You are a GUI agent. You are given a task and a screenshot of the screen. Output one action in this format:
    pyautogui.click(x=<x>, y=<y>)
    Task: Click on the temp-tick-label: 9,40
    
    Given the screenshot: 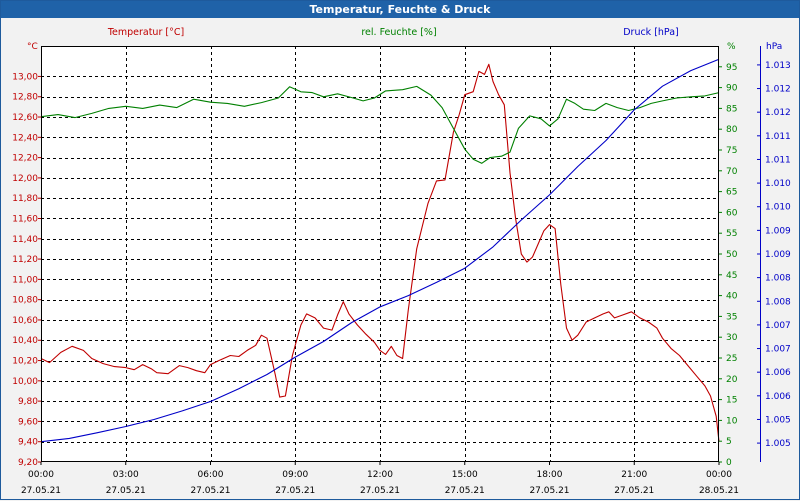 What is the action you would take?
    pyautogui.click(x=28, y=443)
    